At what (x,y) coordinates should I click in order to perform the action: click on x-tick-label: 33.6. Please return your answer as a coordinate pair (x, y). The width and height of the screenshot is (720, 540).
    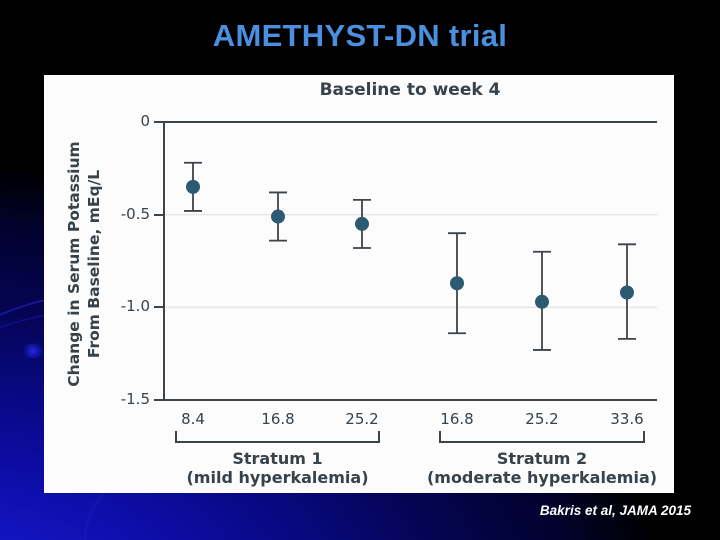
    Looking at the image, I should click on (627, 419).